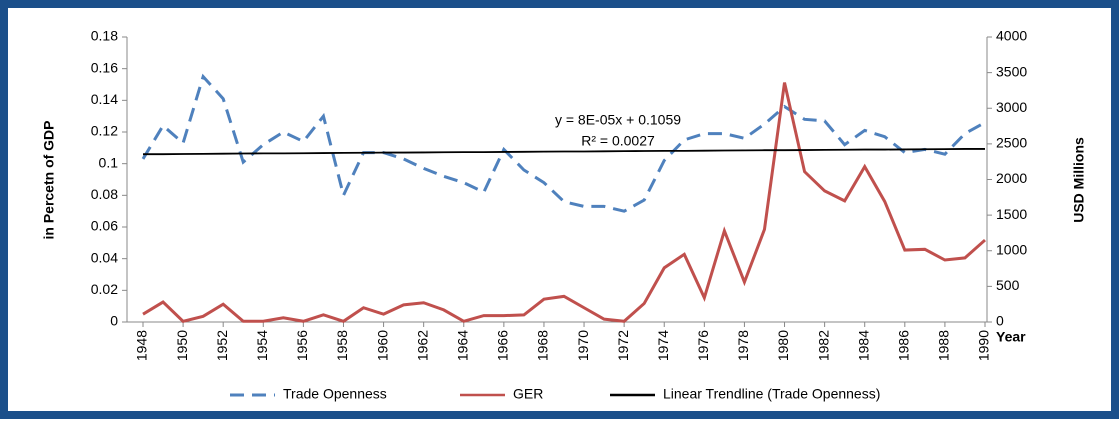 This screenshot has width=1119, height=424. I want to click on x-tick-label: 1964, so click(462, 345).